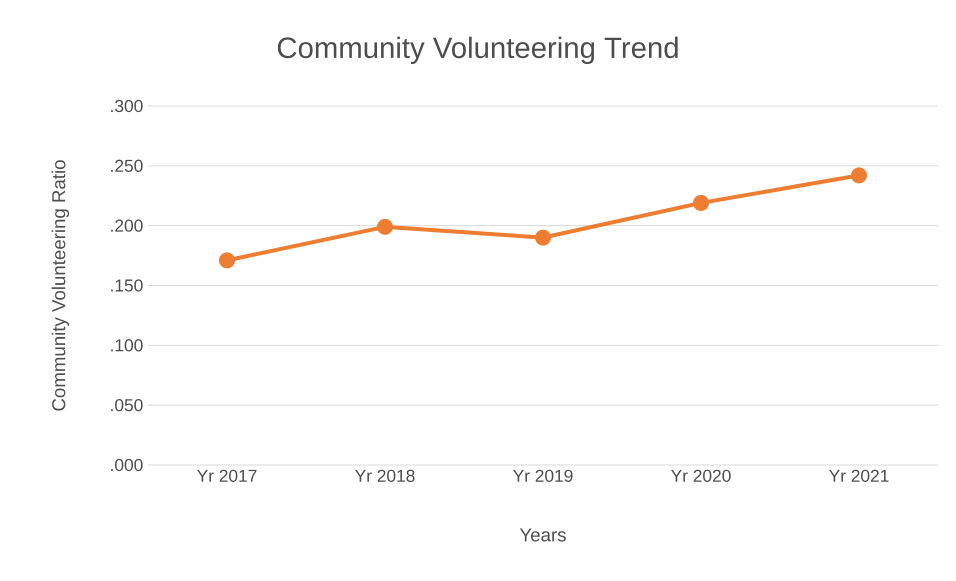 The height and width of the screenshot is (581, 956). What do you see at coordinates (127, 405) in the screenshot?
I see `y-tick-label: .050` at bounding box center [127, 405].